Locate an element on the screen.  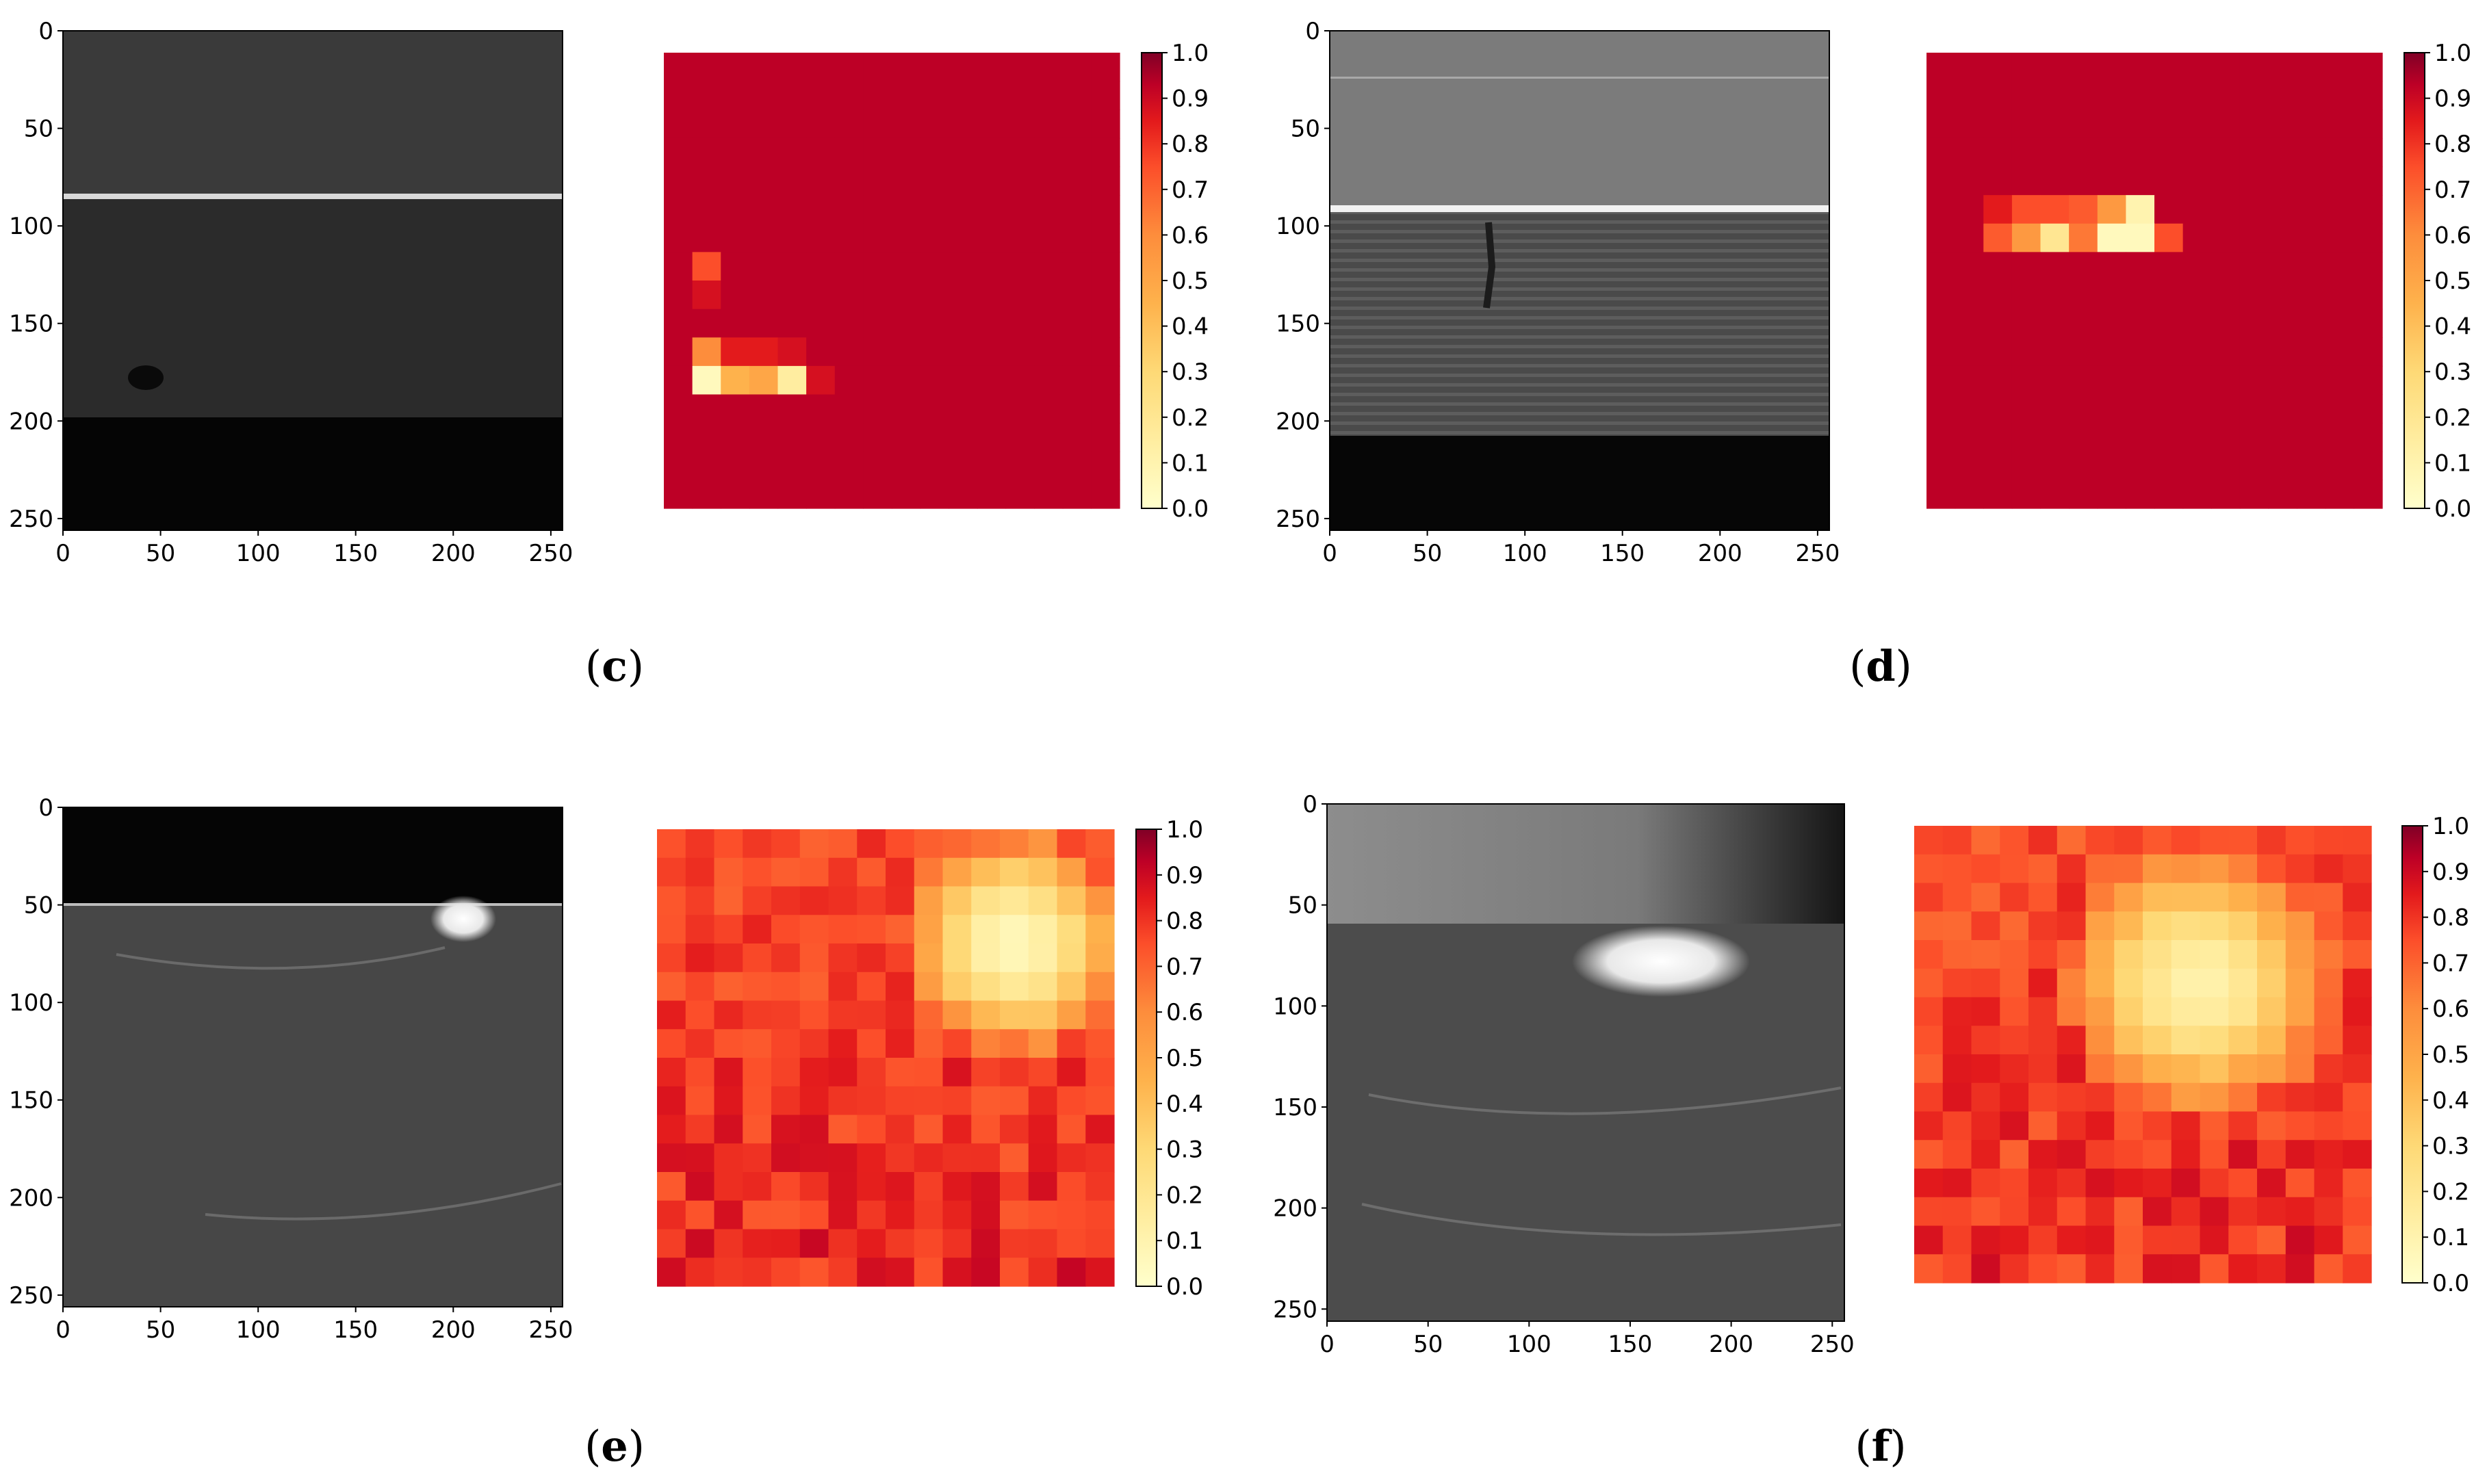
caption-e-label: e is located at coordinates (614, 1446).